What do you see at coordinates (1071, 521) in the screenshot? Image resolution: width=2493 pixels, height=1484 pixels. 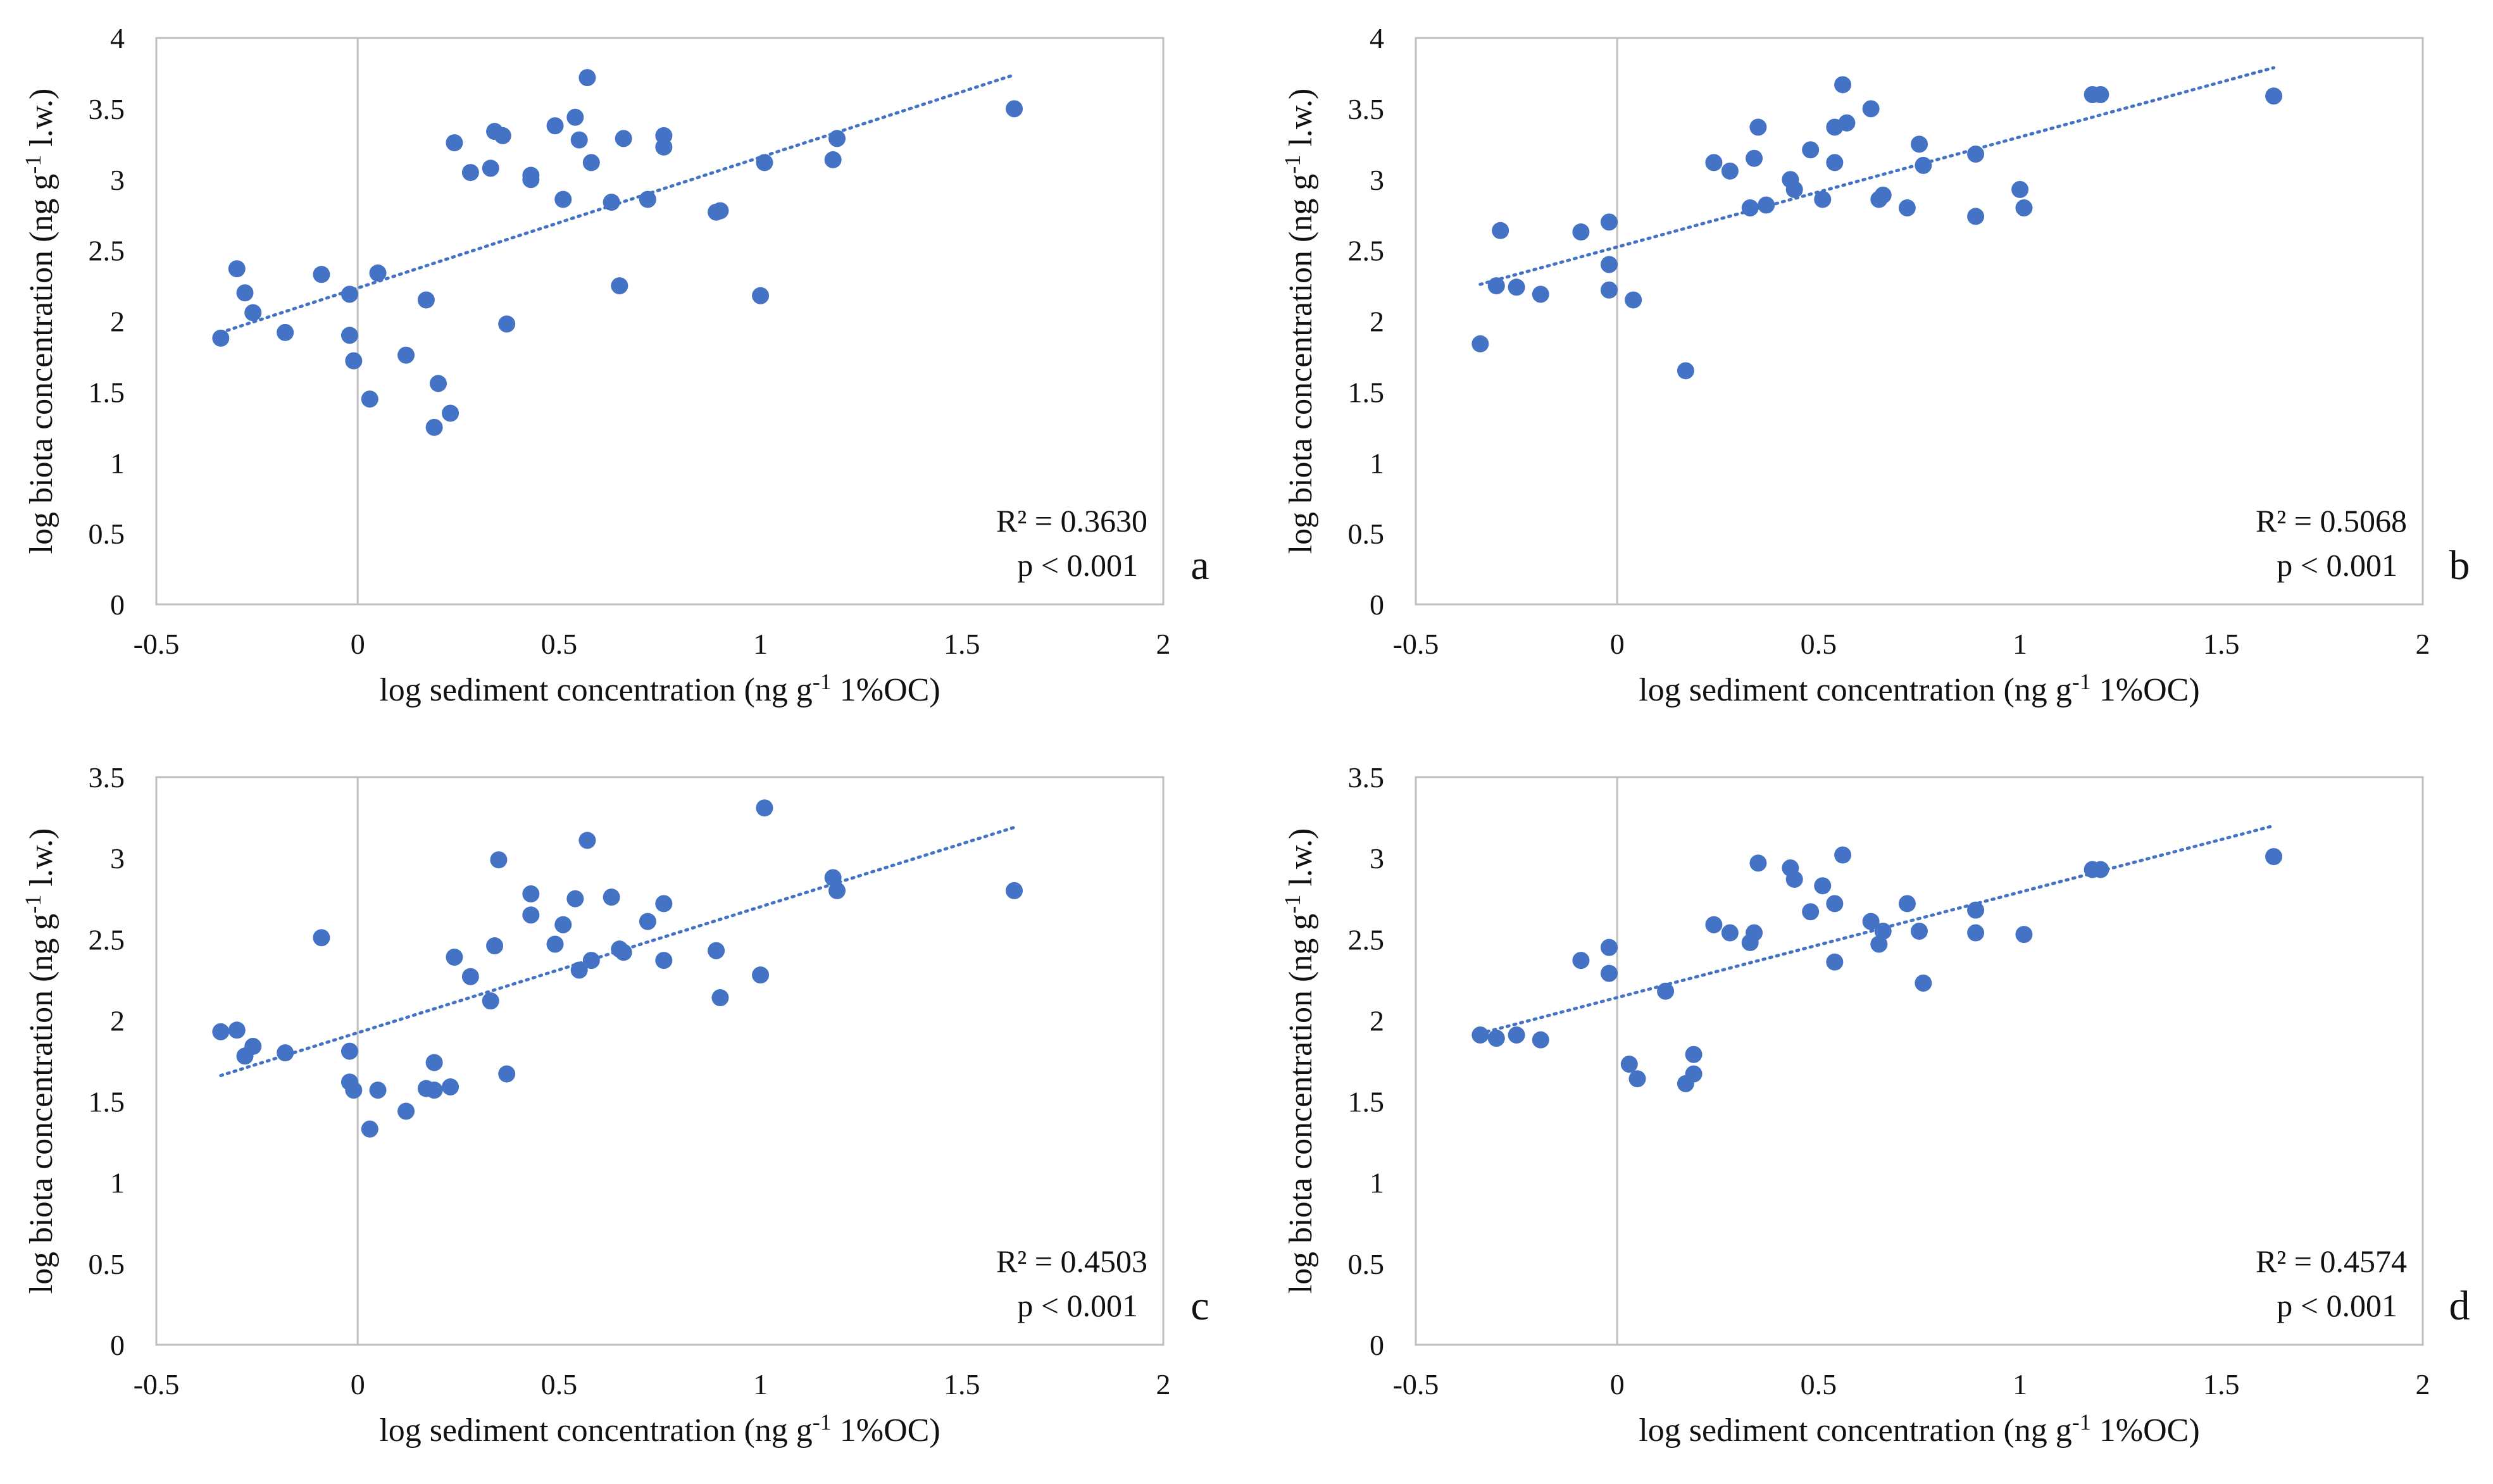 I see `r-squared-label: R² = 0.3630` at bounding box center [1071, 521].